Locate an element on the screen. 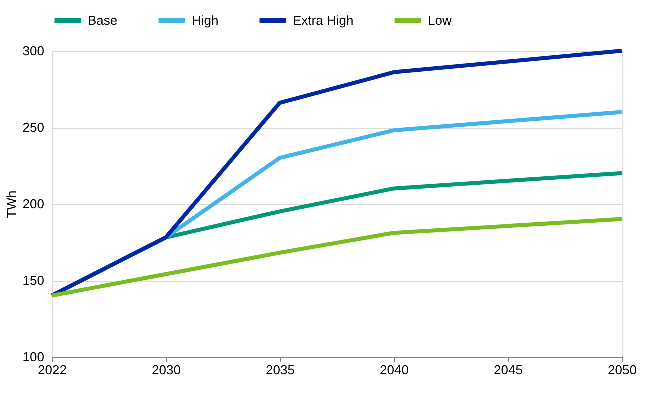 The height and width of the screenshot is (414, 665). legend-label: High is located at coordinates (205, 20).